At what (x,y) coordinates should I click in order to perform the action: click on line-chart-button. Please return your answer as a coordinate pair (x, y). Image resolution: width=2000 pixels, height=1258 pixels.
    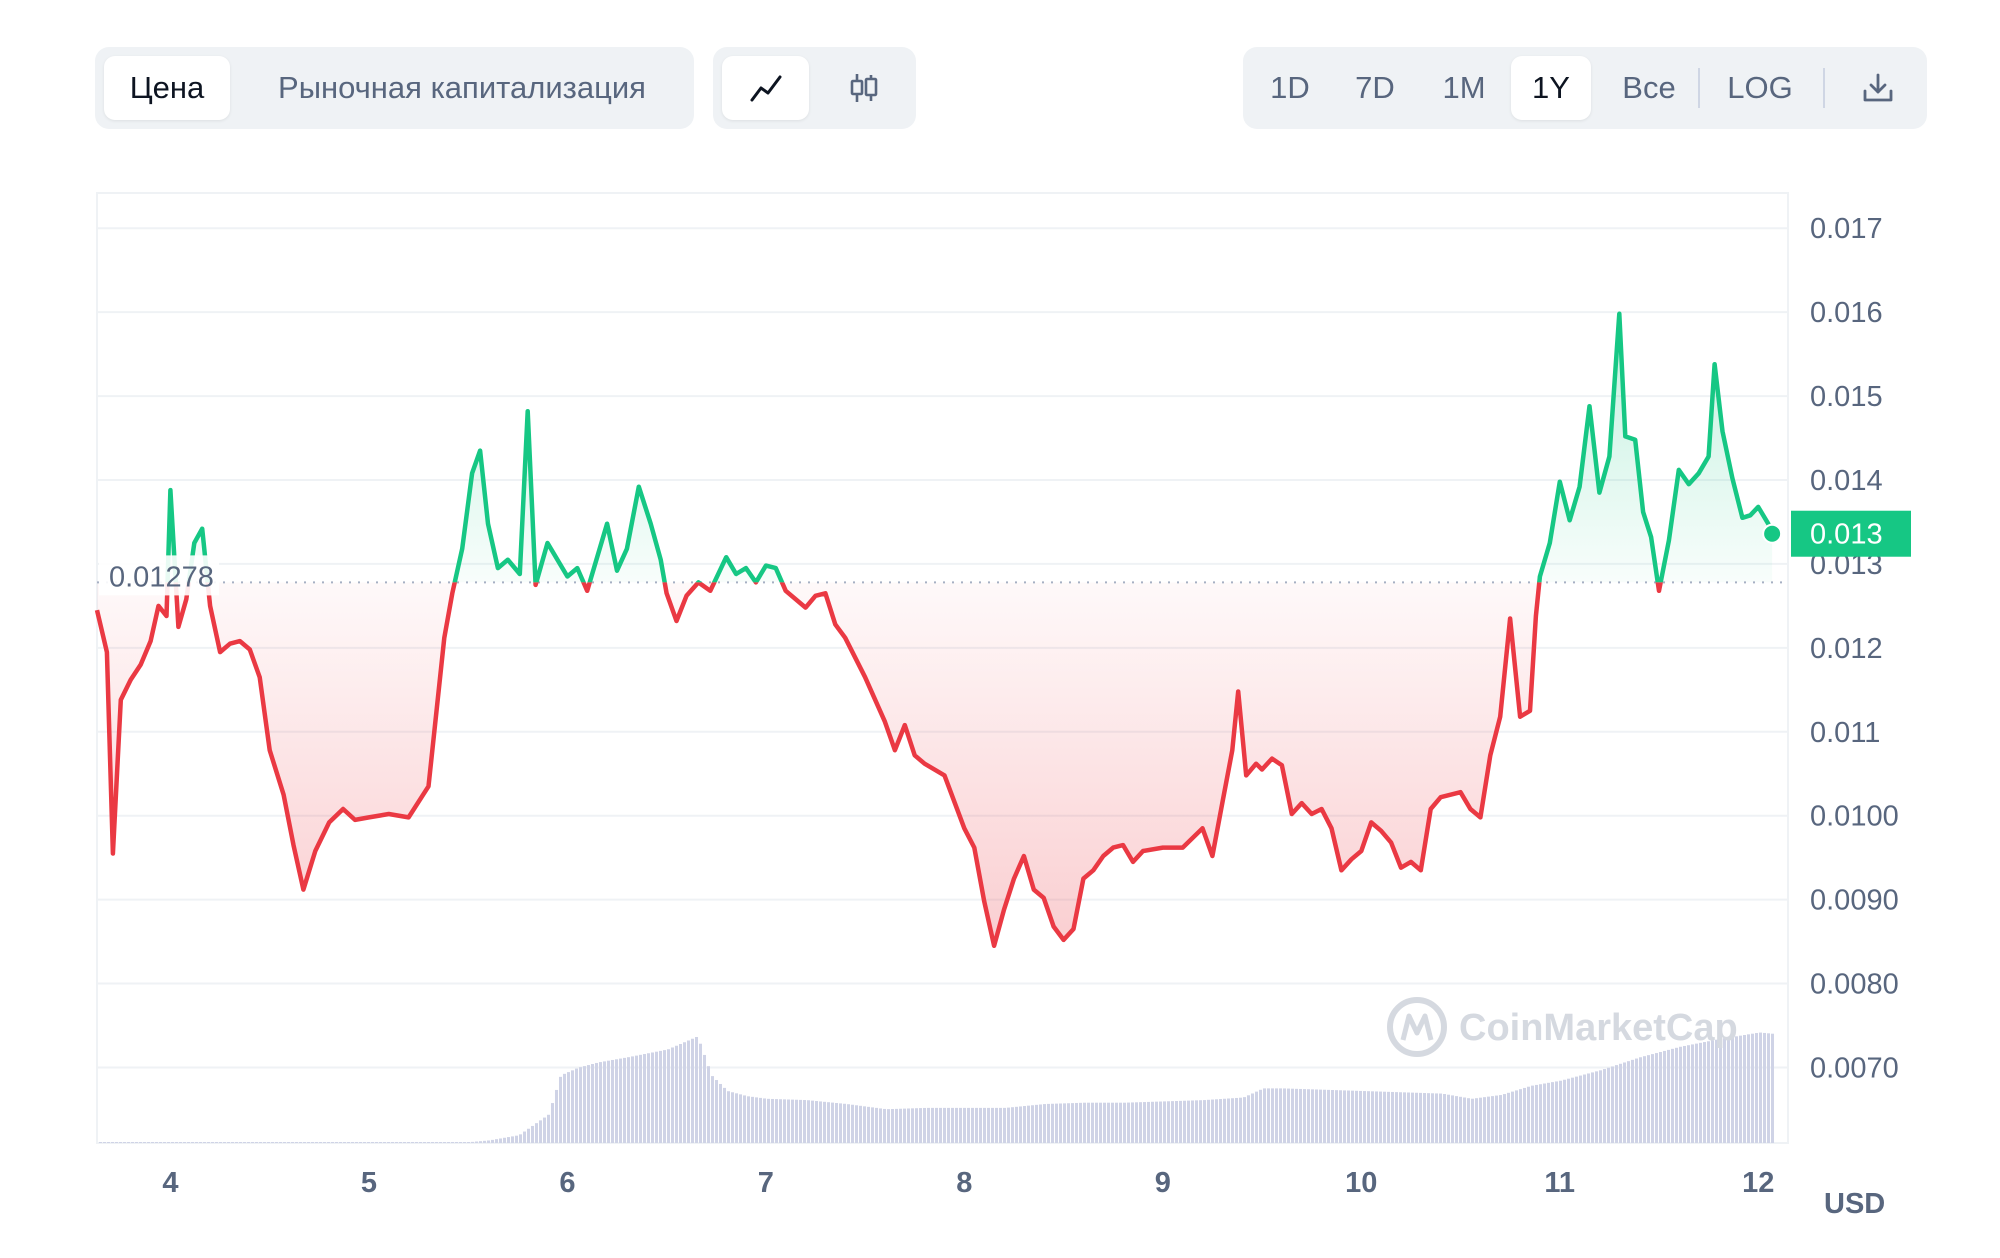
    Looking at the image, I should click on (765, 88).